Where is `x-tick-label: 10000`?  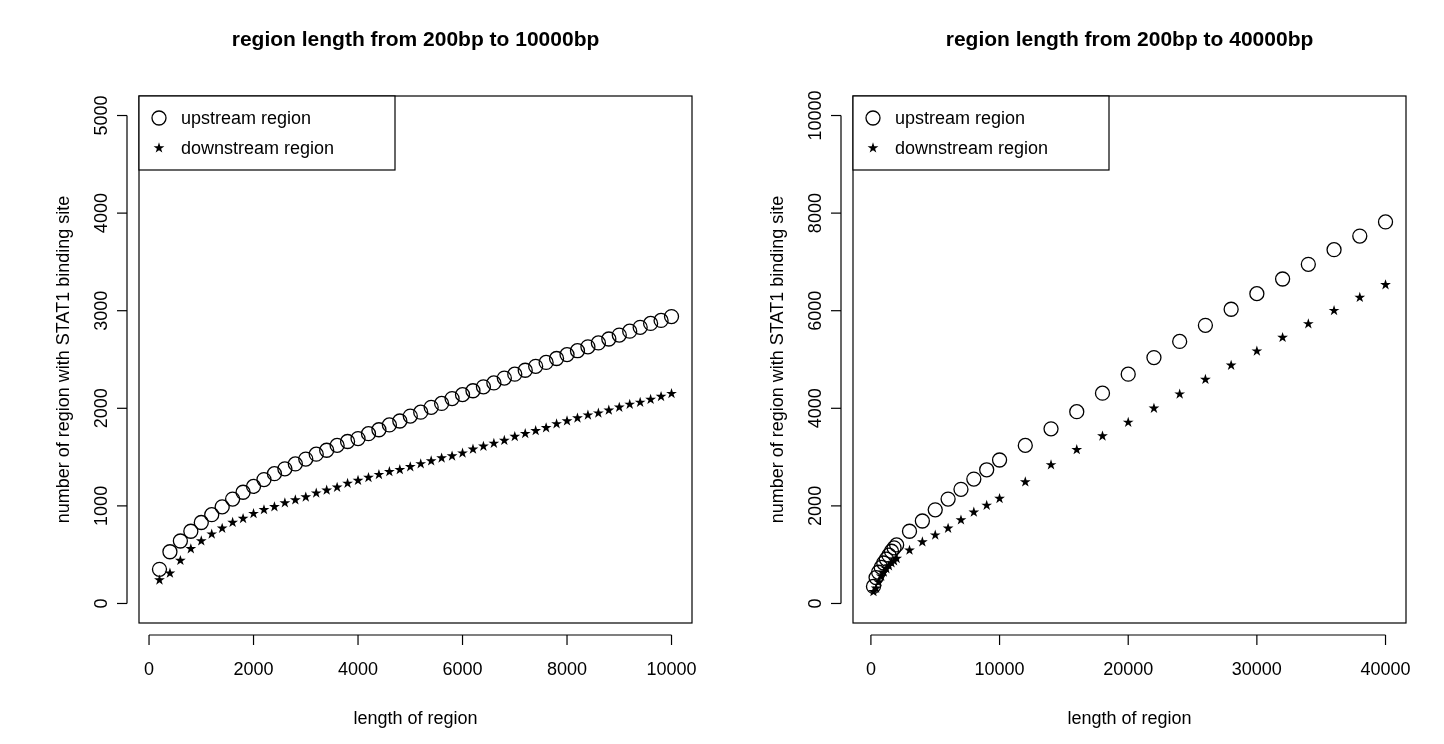
x-tick-label: 10000 is located at coordinates (671, 669).